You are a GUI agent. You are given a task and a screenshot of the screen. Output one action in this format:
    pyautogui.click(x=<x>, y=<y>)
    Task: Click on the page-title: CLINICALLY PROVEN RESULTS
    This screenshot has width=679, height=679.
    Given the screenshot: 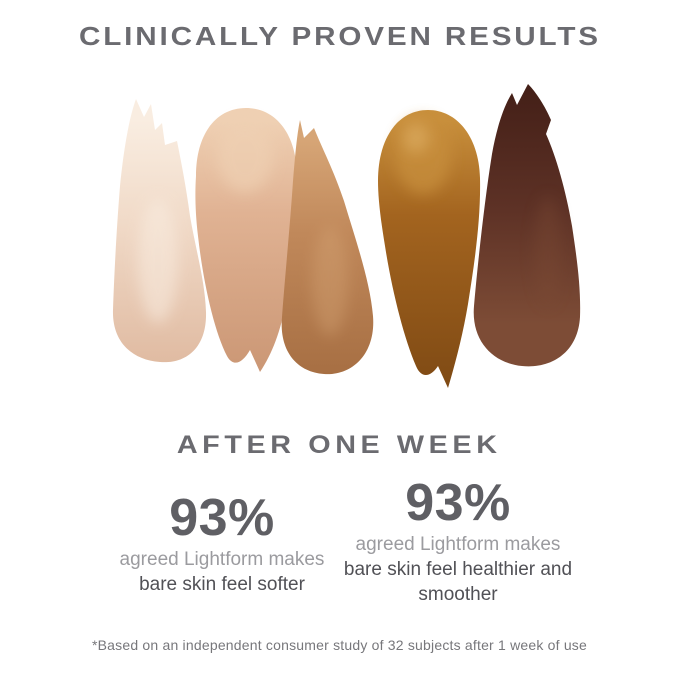 What is the action you would take?
    pyautogui.click(x=339, y=36)
    